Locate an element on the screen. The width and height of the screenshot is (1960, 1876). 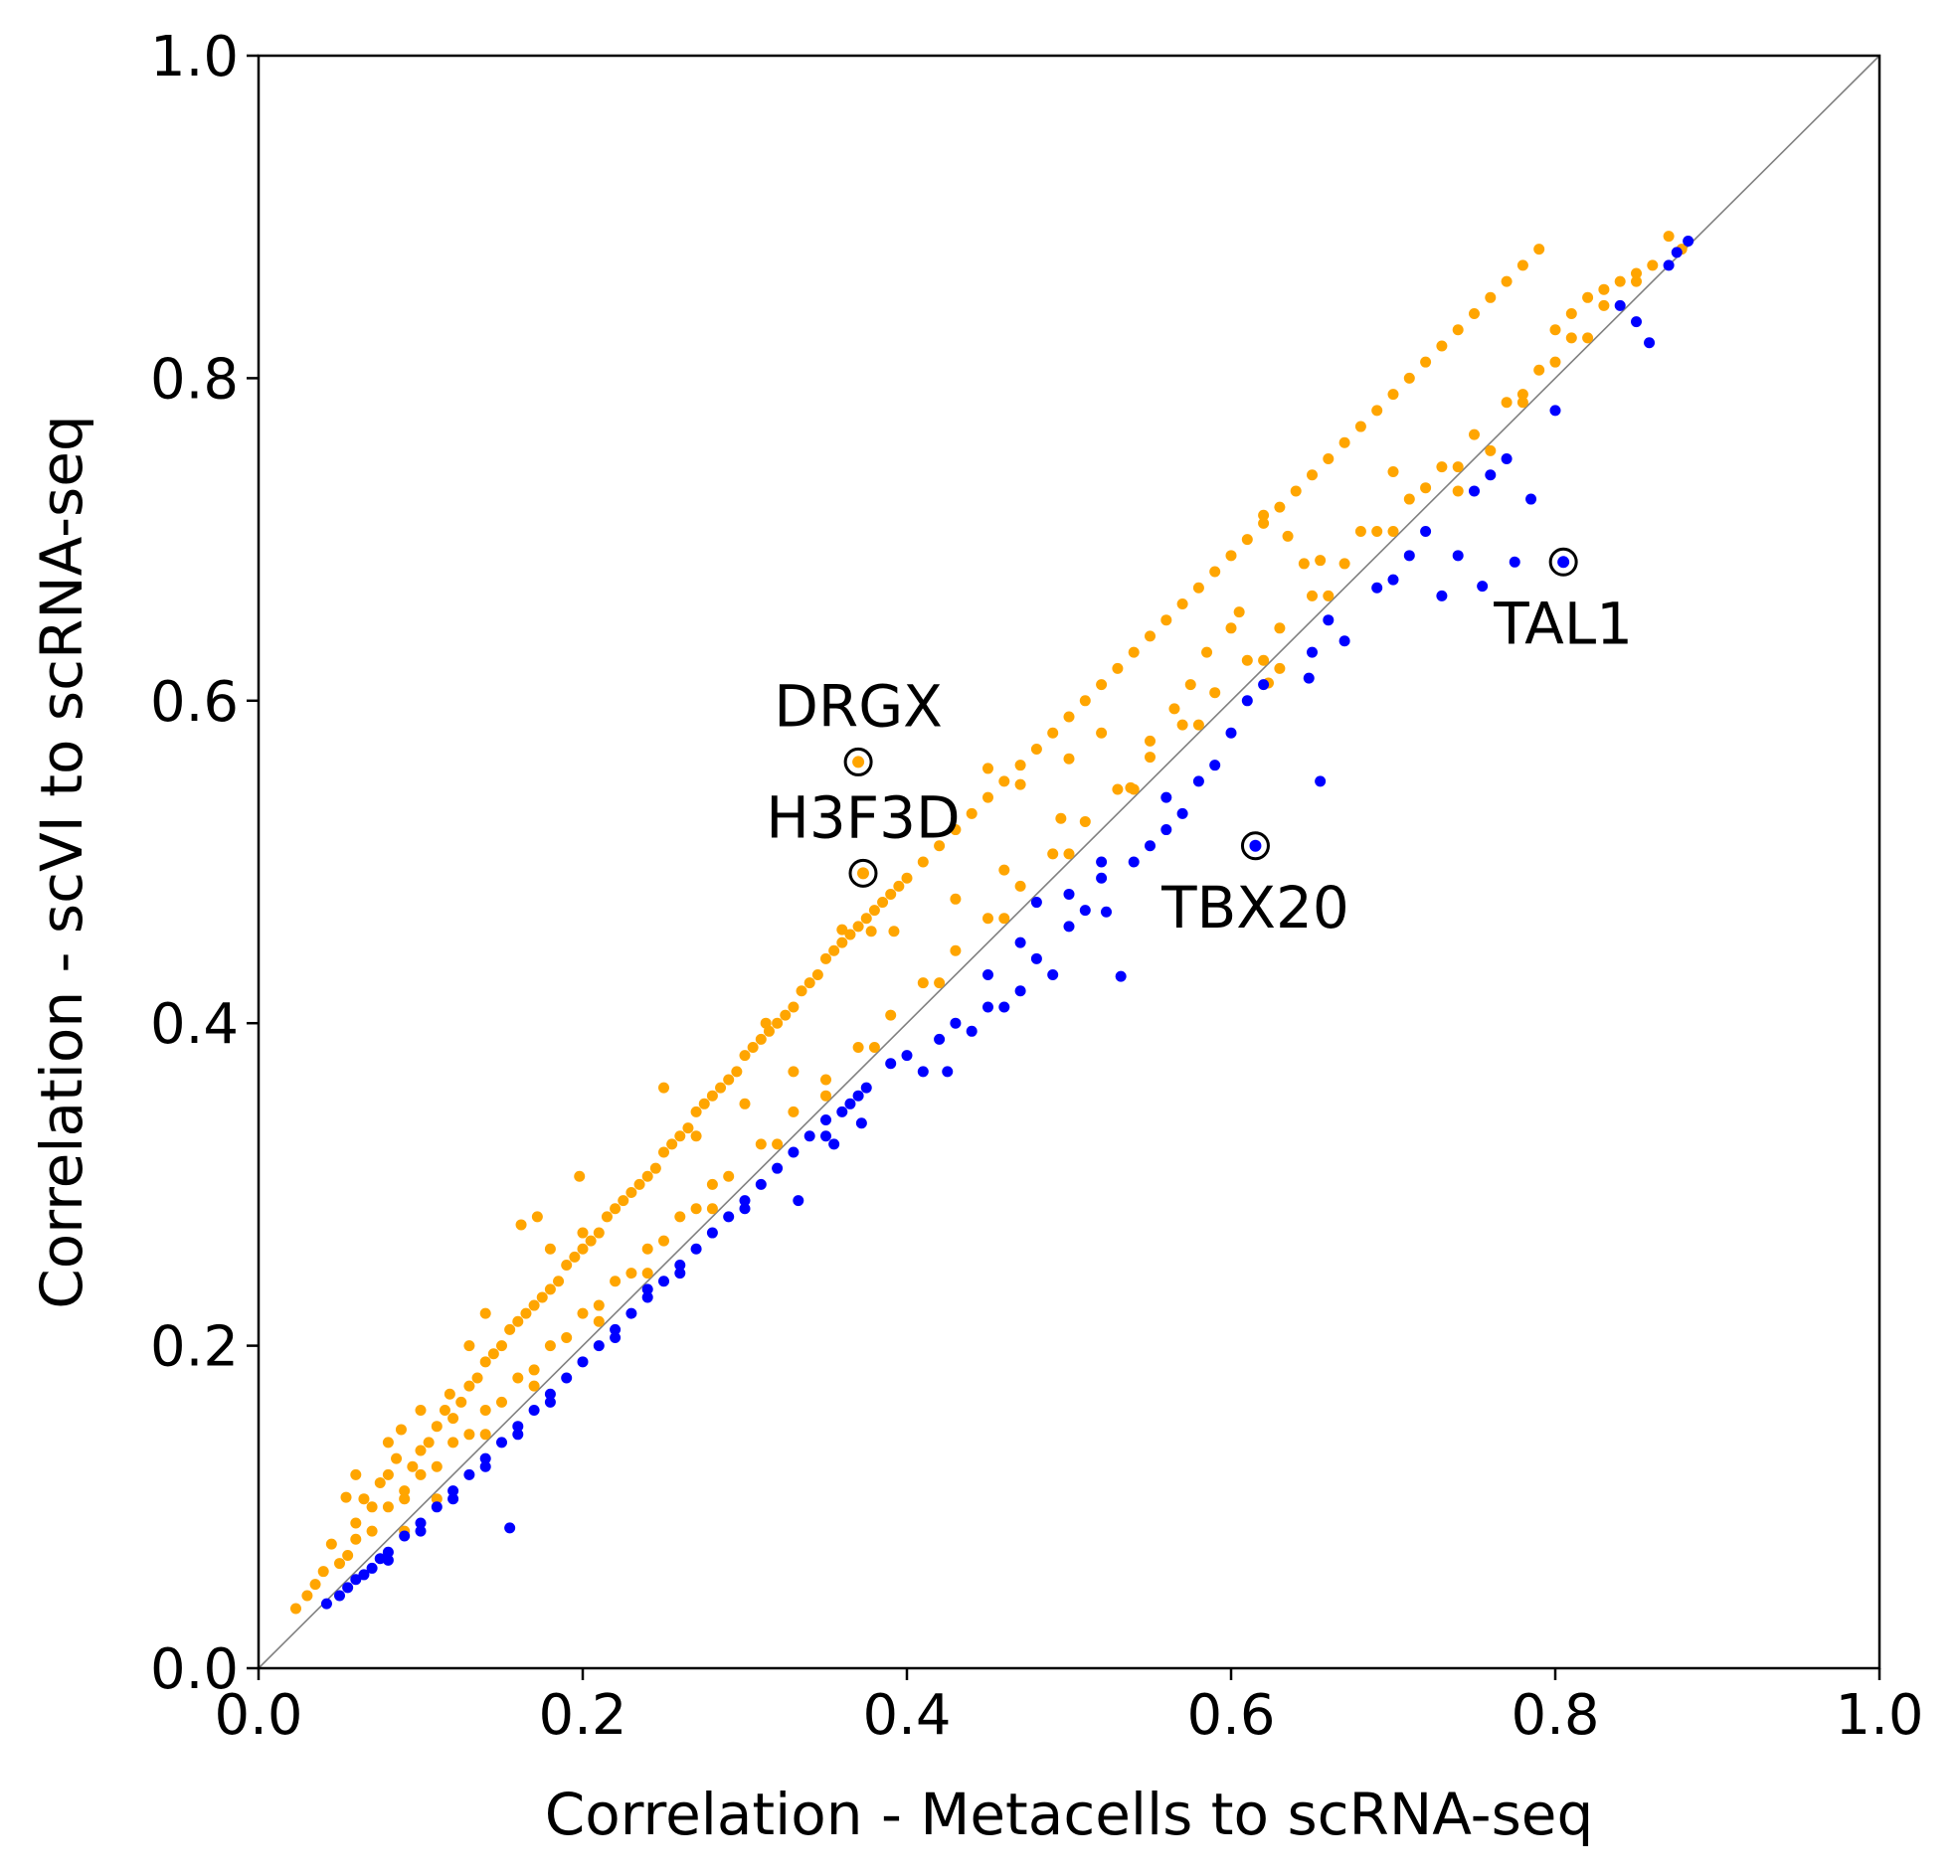
y-tick-label: 0.8 is located at coordinates (194, 379).